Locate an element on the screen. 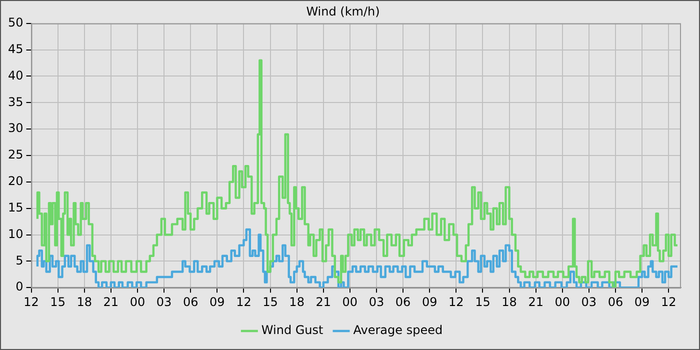 This screenshot has height=350, width=700. y-tick-label: 20 is located at coordinates (16, 181).